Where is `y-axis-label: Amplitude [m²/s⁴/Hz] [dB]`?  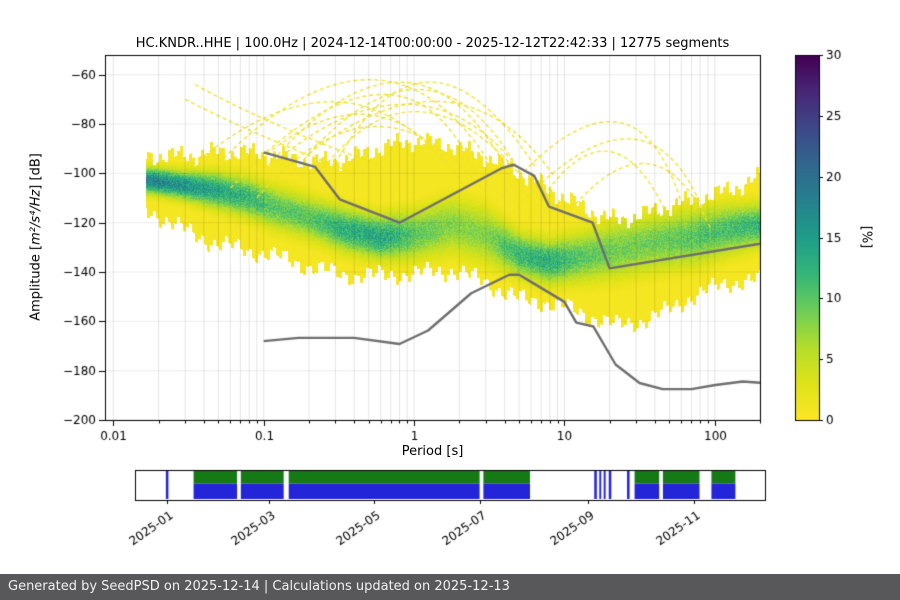 y-axis-label: Amplitude [m²/s⁴/Hz] [dB] is located at coordinates (36, 237).